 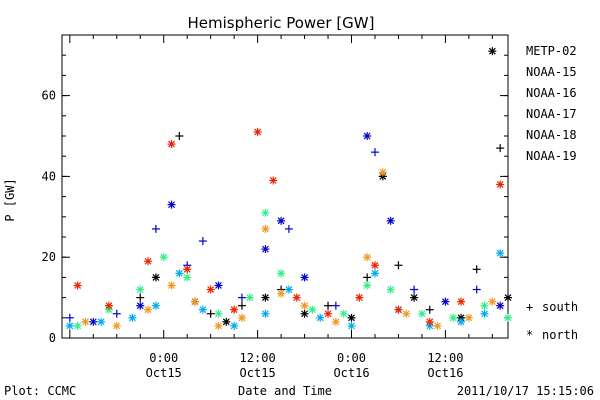 I want to click on y-tick-label: 0, so click(x=52, y=338).